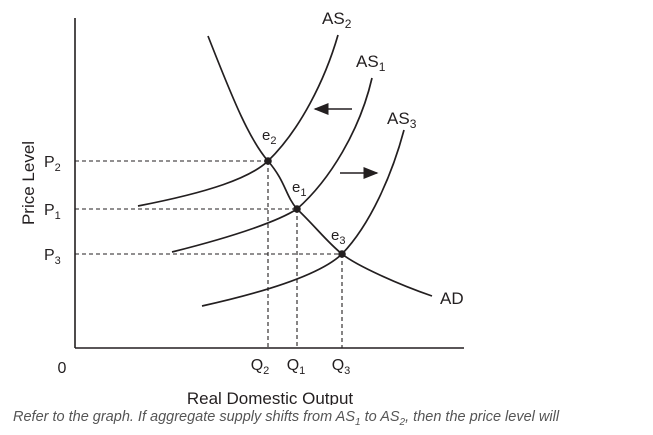  I want to click on as1-label: AS1, so click(371, 63).